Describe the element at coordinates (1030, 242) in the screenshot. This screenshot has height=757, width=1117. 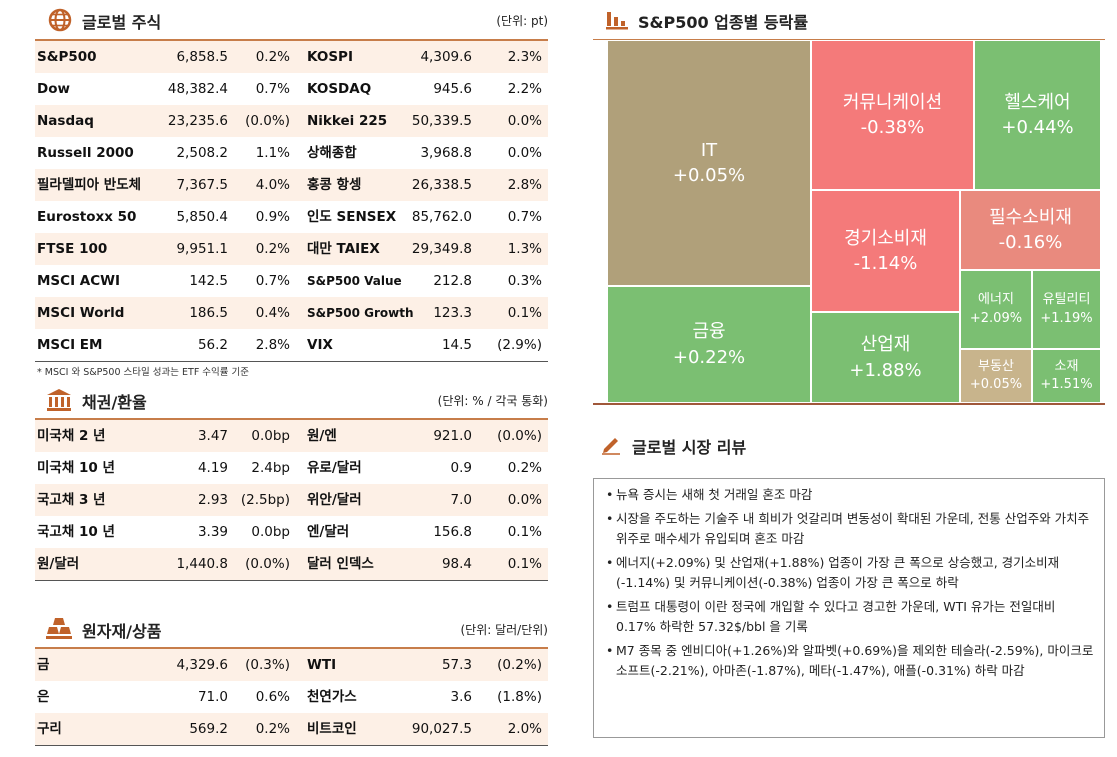
I see `sector-change: -0.16%` at that location.